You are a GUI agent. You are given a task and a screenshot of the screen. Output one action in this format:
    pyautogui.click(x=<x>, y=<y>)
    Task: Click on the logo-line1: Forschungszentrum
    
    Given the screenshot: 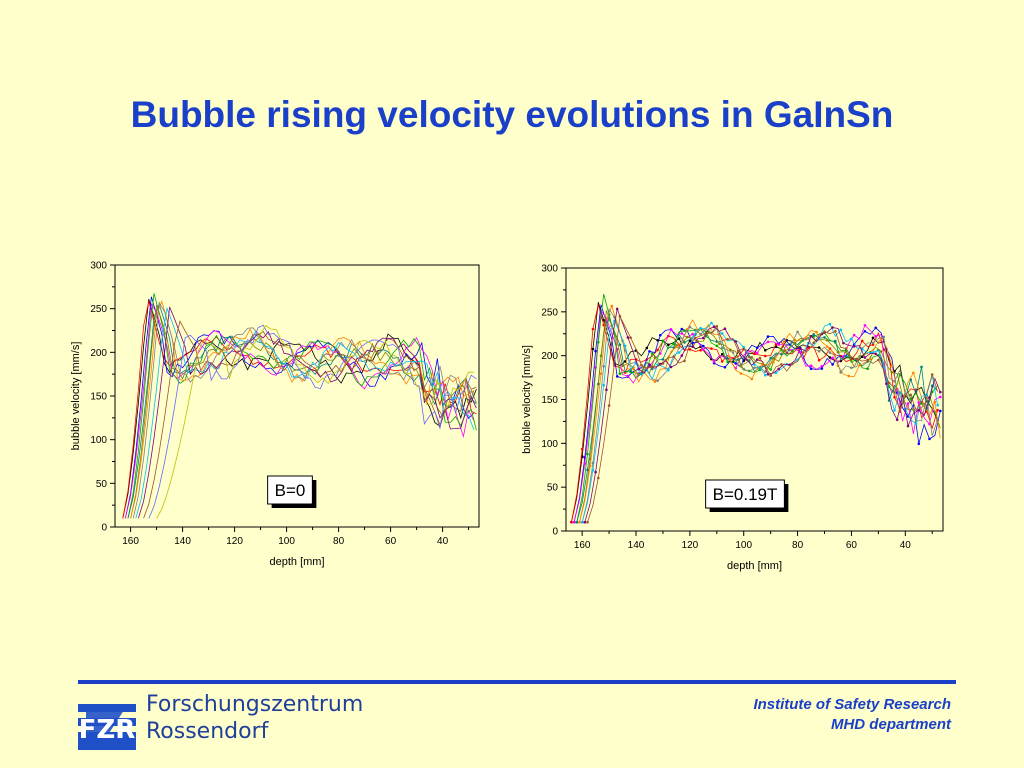 What is the action you would take?
    pyautogui.click(x=255, y=704)
    